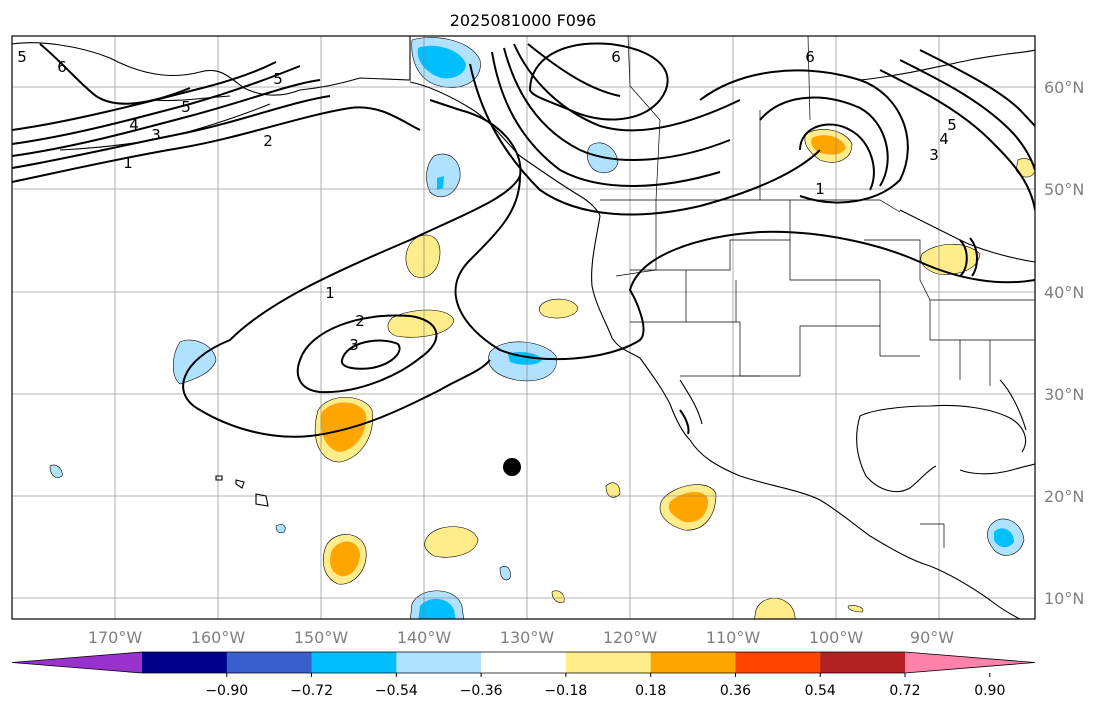  I want to click on latitude-axis: 60°N 50°N 40°N 30°N 20°N 10°N, so click(1064, 343).